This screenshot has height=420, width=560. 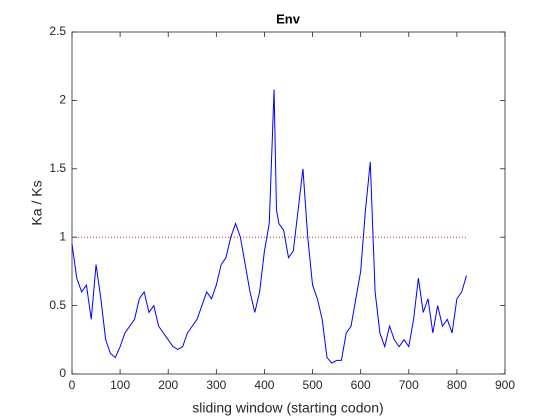 I want to click on x-tick-label: 500, so click(x=313, y=385).